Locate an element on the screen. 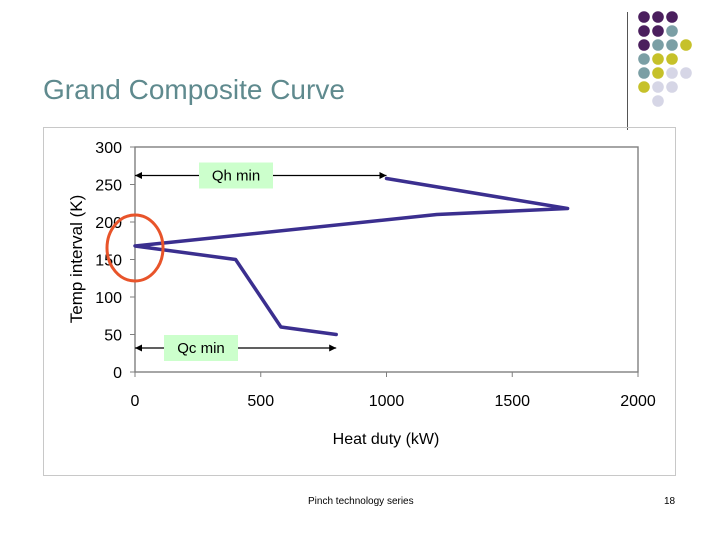 The image size is (720, 540). y-axis-label: Temp interval (K) is located at coordinates (76, 259).